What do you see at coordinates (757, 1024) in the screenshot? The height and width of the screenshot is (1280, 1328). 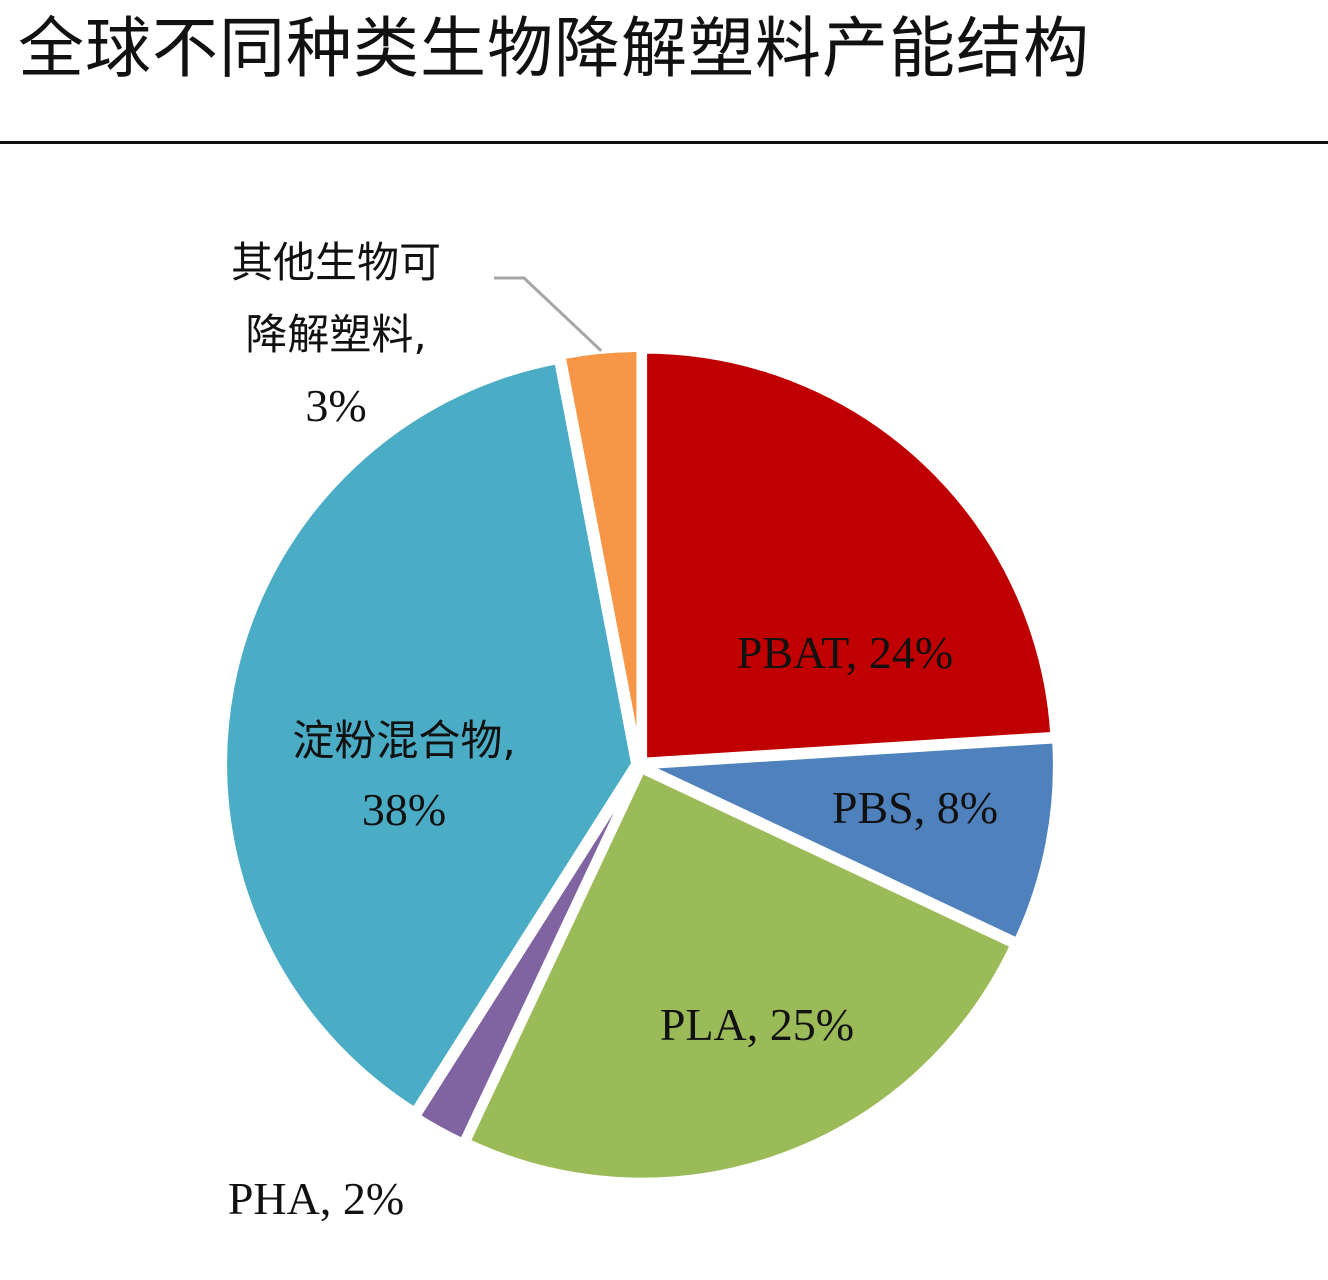 I see `data-label-3-line-1: PLA, 25%` at bounding box center [757, 1024].